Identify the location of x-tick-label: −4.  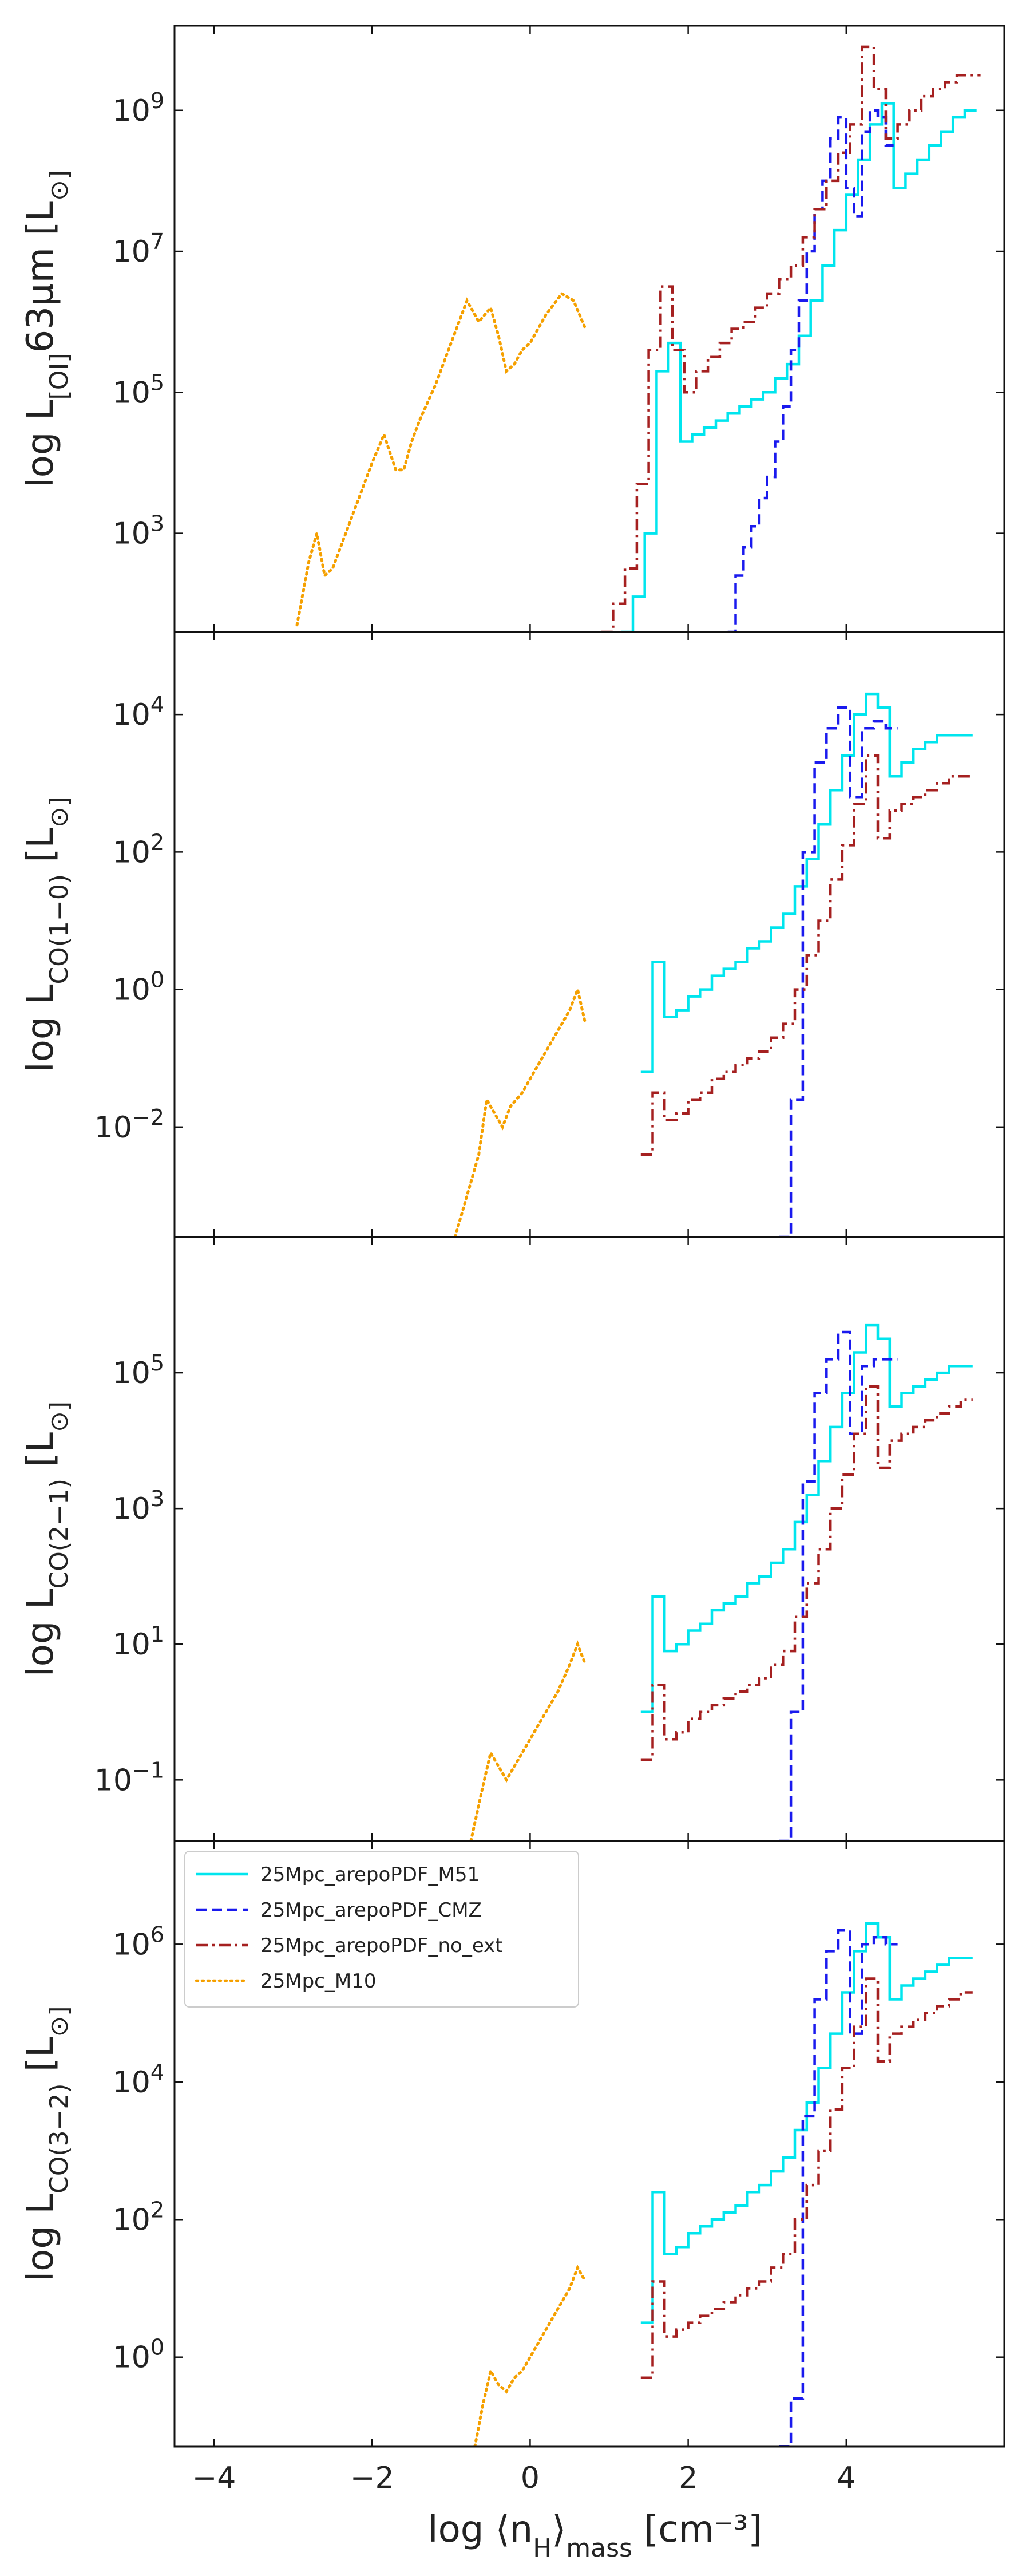
(214, 2478).